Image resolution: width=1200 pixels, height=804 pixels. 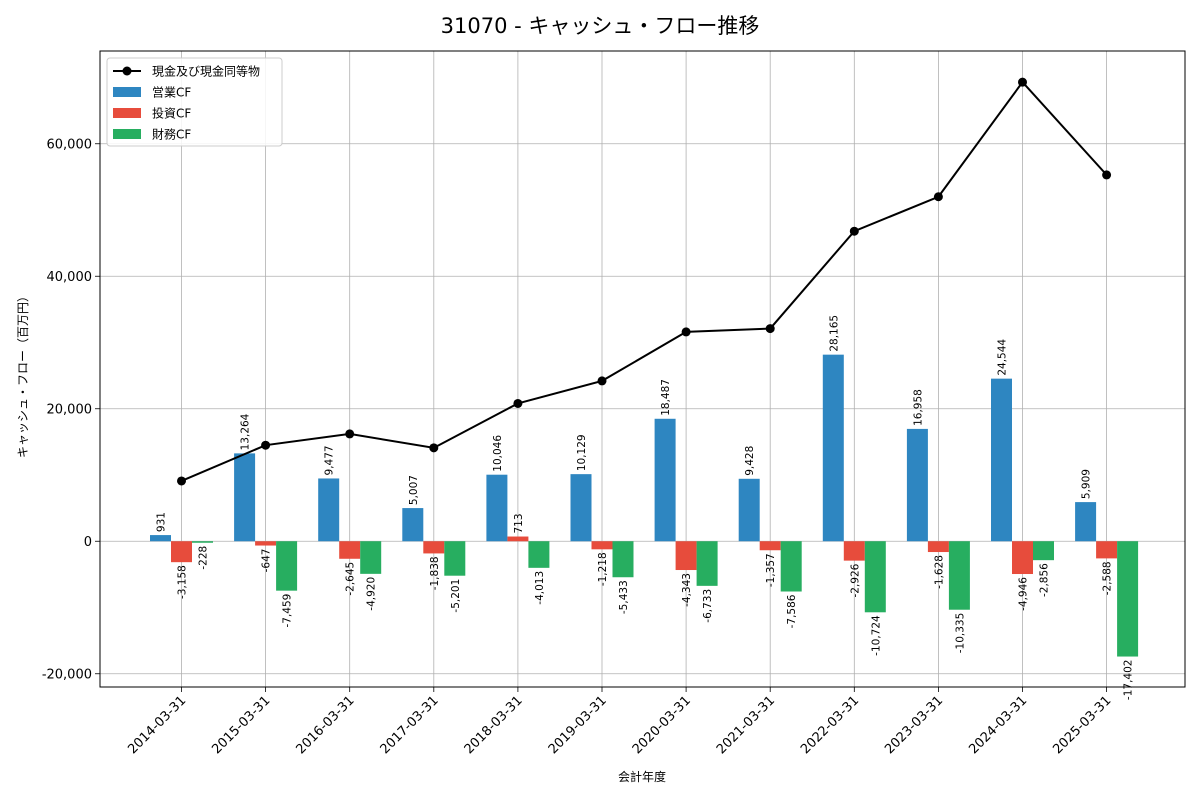 What do you see at coordinates (288, 611) in the screenshot?
I see `bar-value-label: -7,459` at bounding box center [288, 611].